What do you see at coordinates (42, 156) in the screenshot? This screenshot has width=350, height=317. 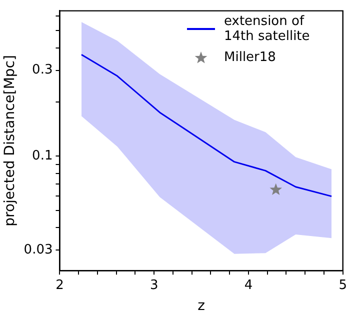 I see `y-tick-label: 0.1` at bounding box center [42, 156].